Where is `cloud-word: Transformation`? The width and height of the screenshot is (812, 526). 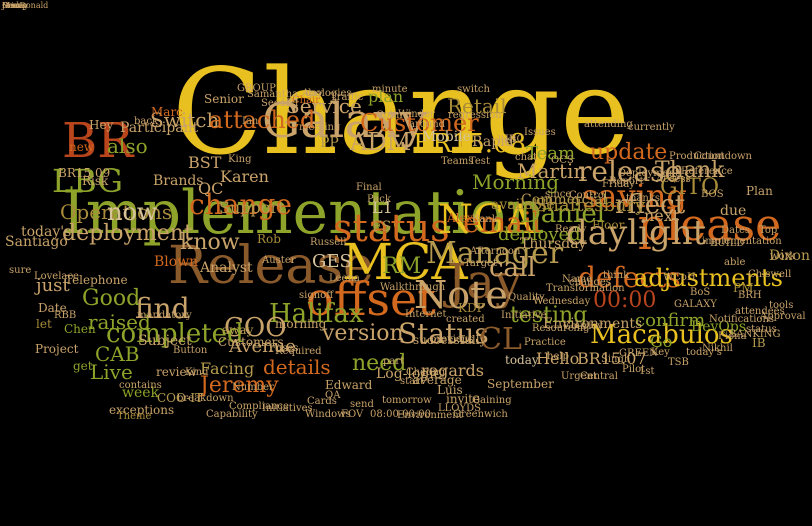 cloud-word: Transformation is located at coordinates (585, 288).